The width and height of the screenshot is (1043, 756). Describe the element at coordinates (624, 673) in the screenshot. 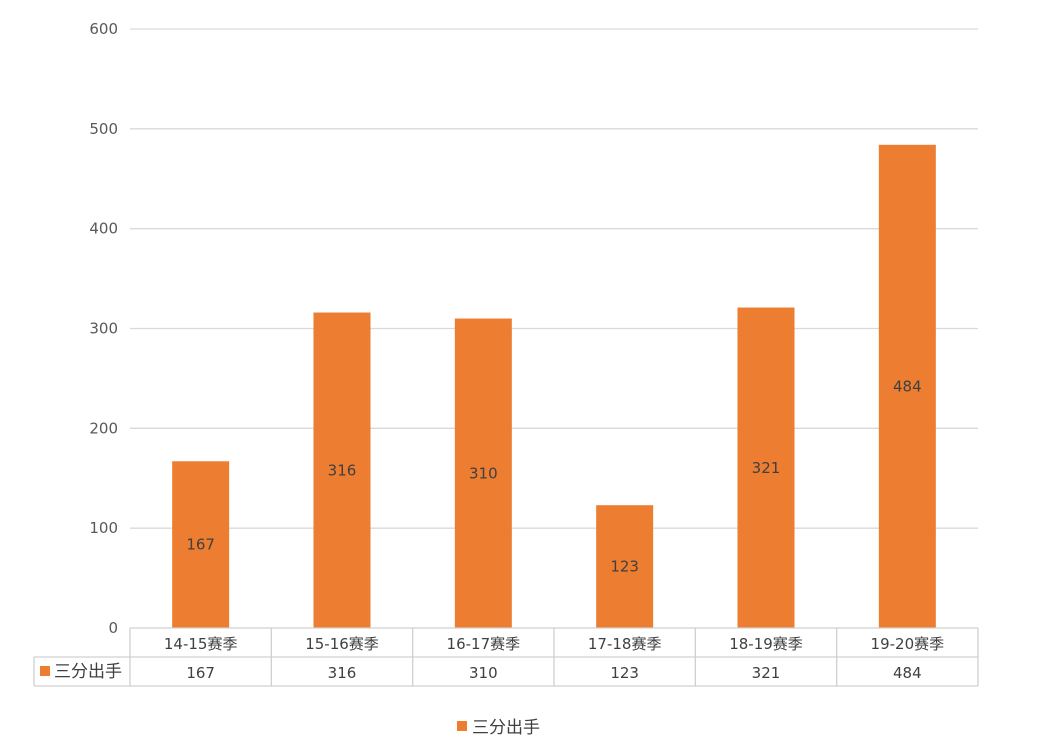

I see `data-table-value: 123` at that location.